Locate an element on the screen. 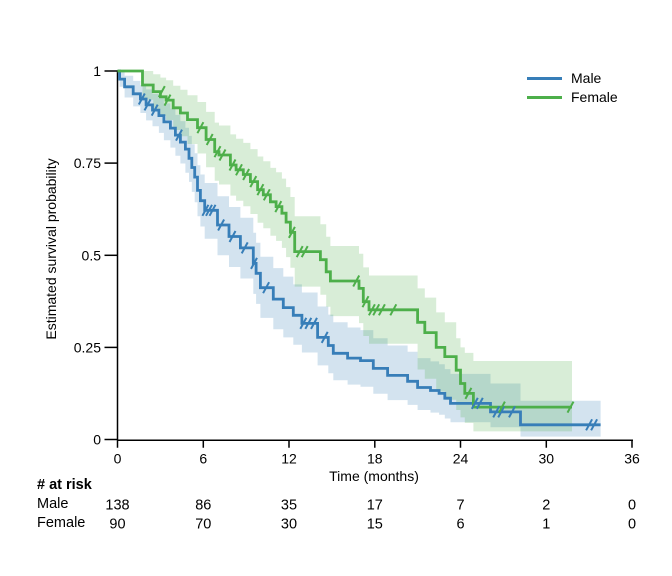  x-axis: 0 6 12 18 24 30 36 is located at coordinates (377, 453).